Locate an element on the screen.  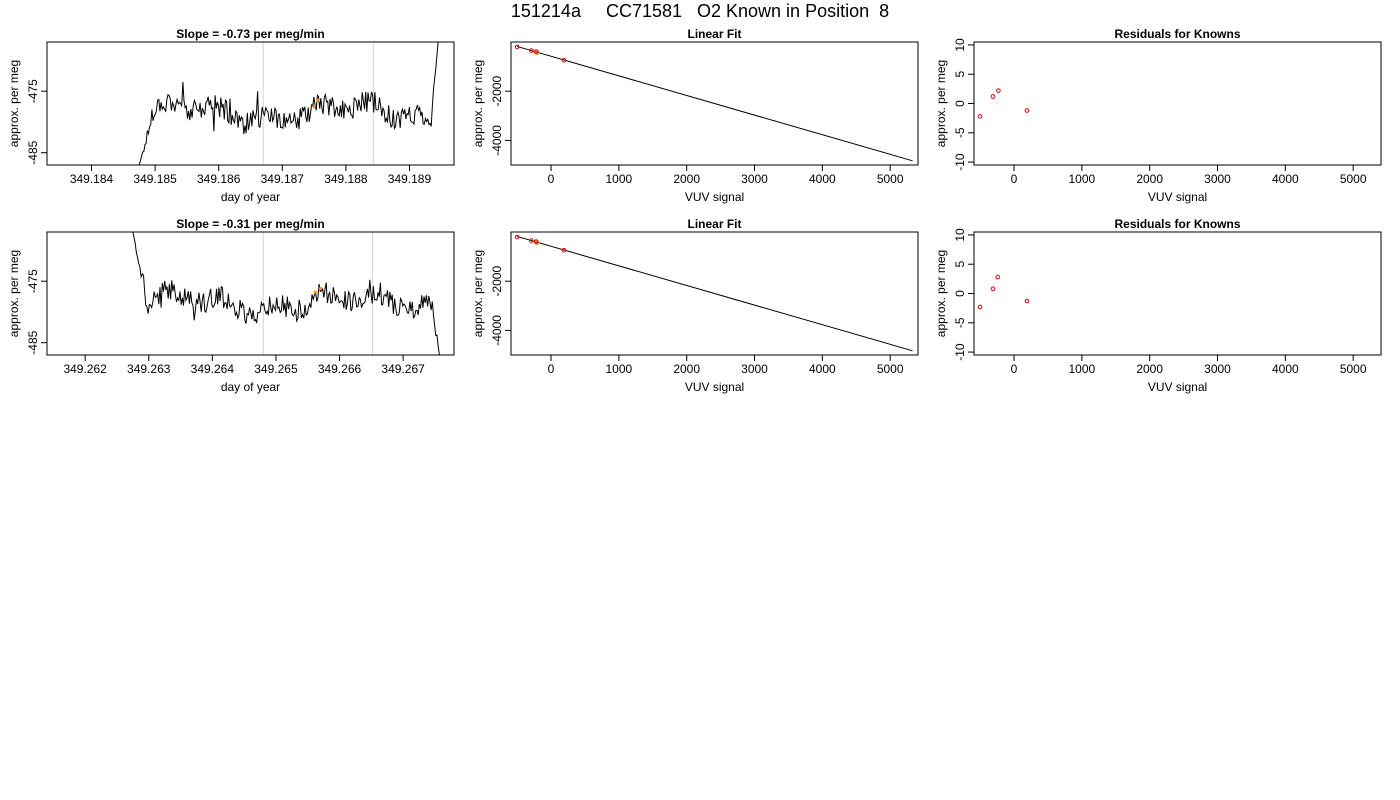
x-tick-label: 349.267 is located at coordinates (403, 369).